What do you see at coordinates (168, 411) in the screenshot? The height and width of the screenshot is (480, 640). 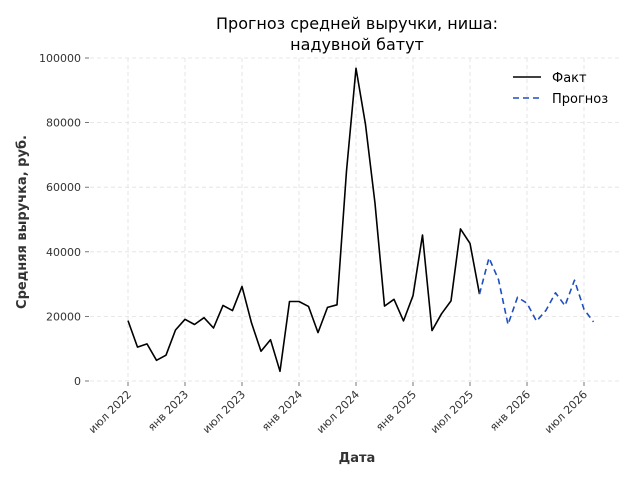 I see `x-tick-label: янв 2023` at bounding box center [168, 411].